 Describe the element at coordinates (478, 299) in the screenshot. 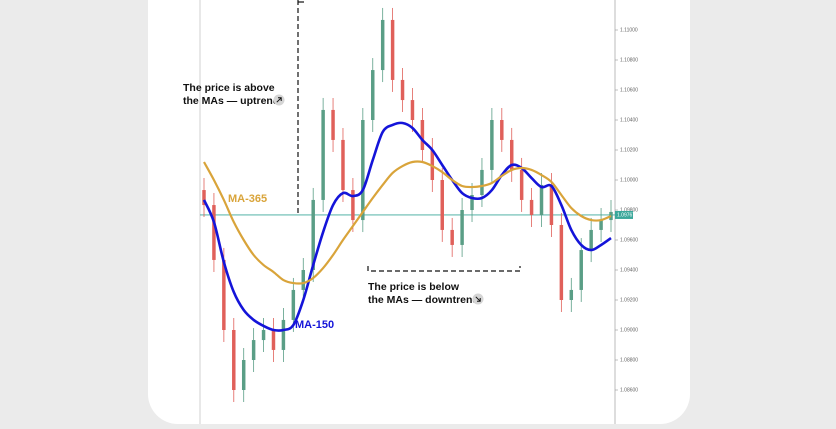

I see `arrow-down-icon` at that location.